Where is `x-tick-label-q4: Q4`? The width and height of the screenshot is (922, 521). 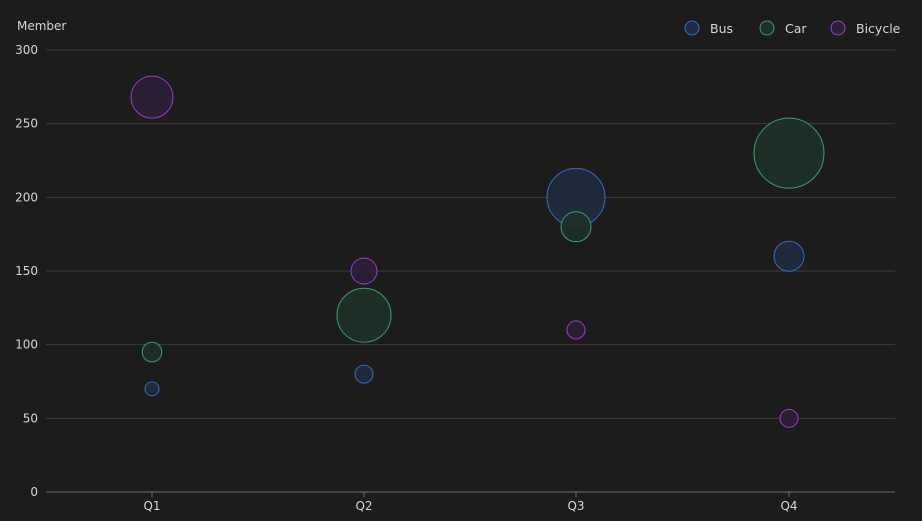 x-tick-label-q4: Q4 is located at coordinates (788, 506).